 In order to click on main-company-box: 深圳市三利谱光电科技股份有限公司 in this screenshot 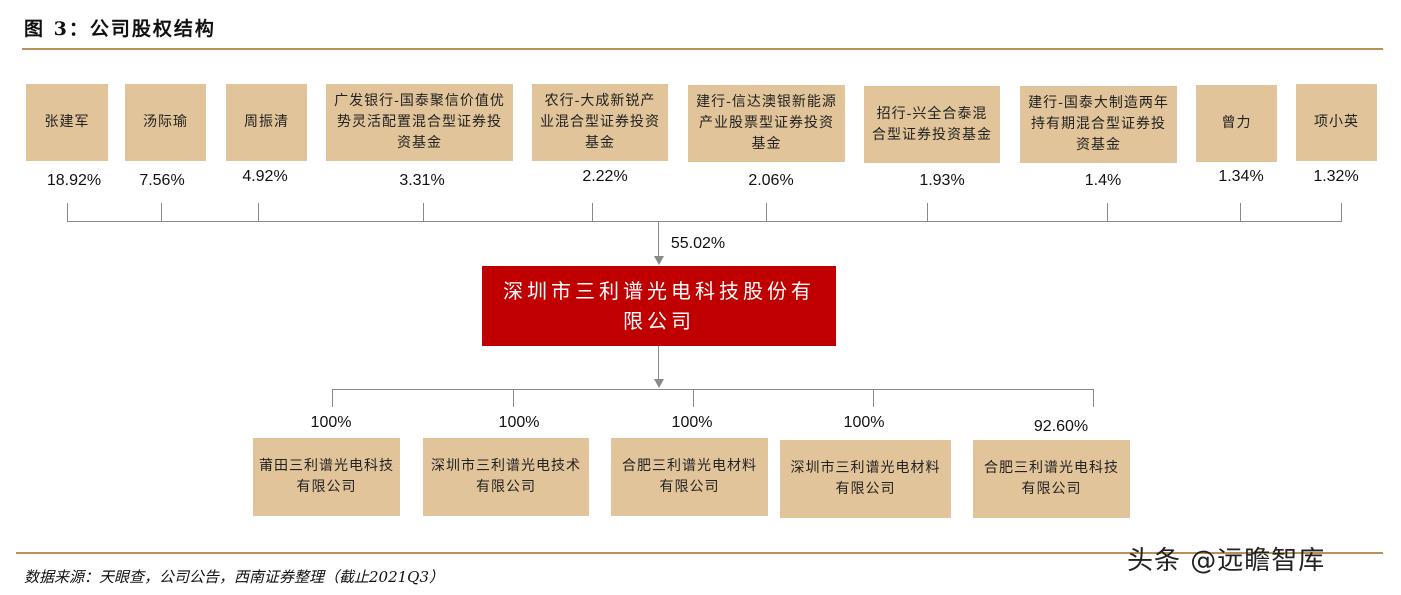, I will do `click(659, 306)`.